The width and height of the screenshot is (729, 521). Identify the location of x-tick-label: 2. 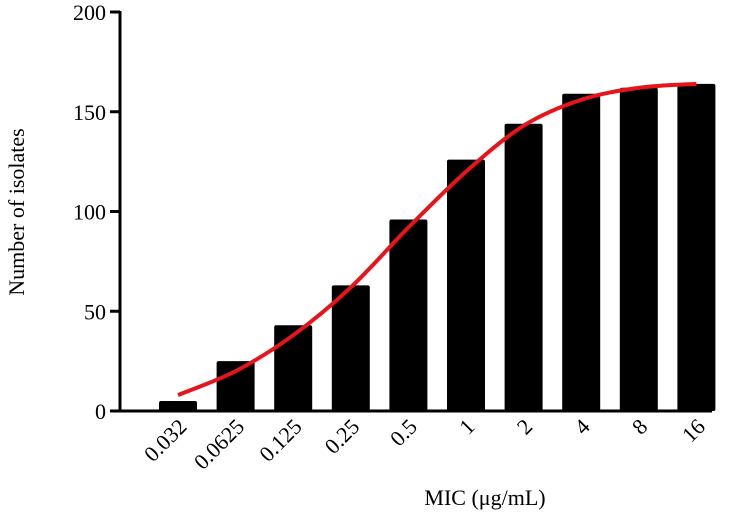
(524, 426).